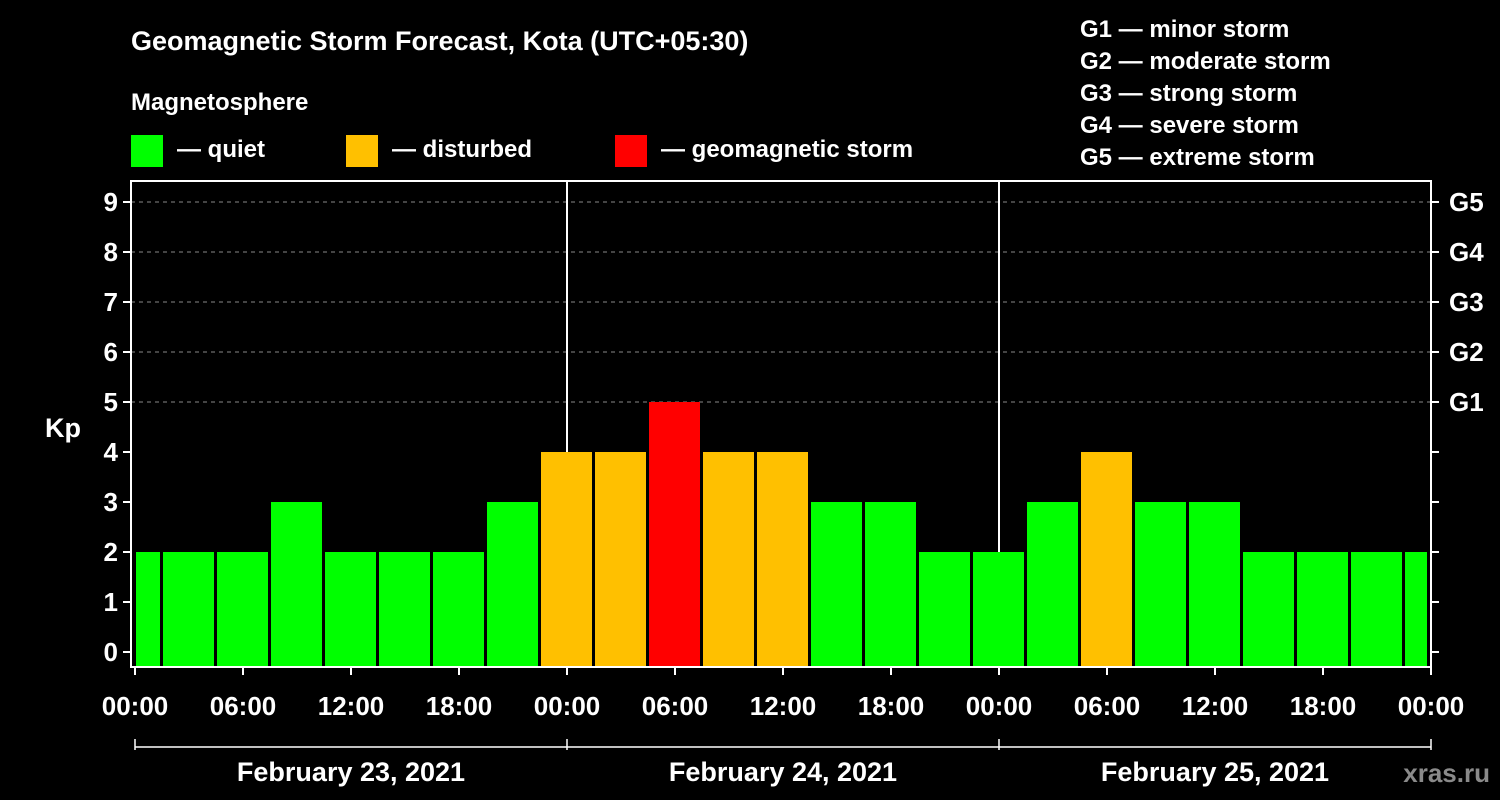 The image size is (1500, 800). Describe the element at coordinates (787, 149) in the screenshot. I see `legend-label-2: — geomagnetic storm` at that location.